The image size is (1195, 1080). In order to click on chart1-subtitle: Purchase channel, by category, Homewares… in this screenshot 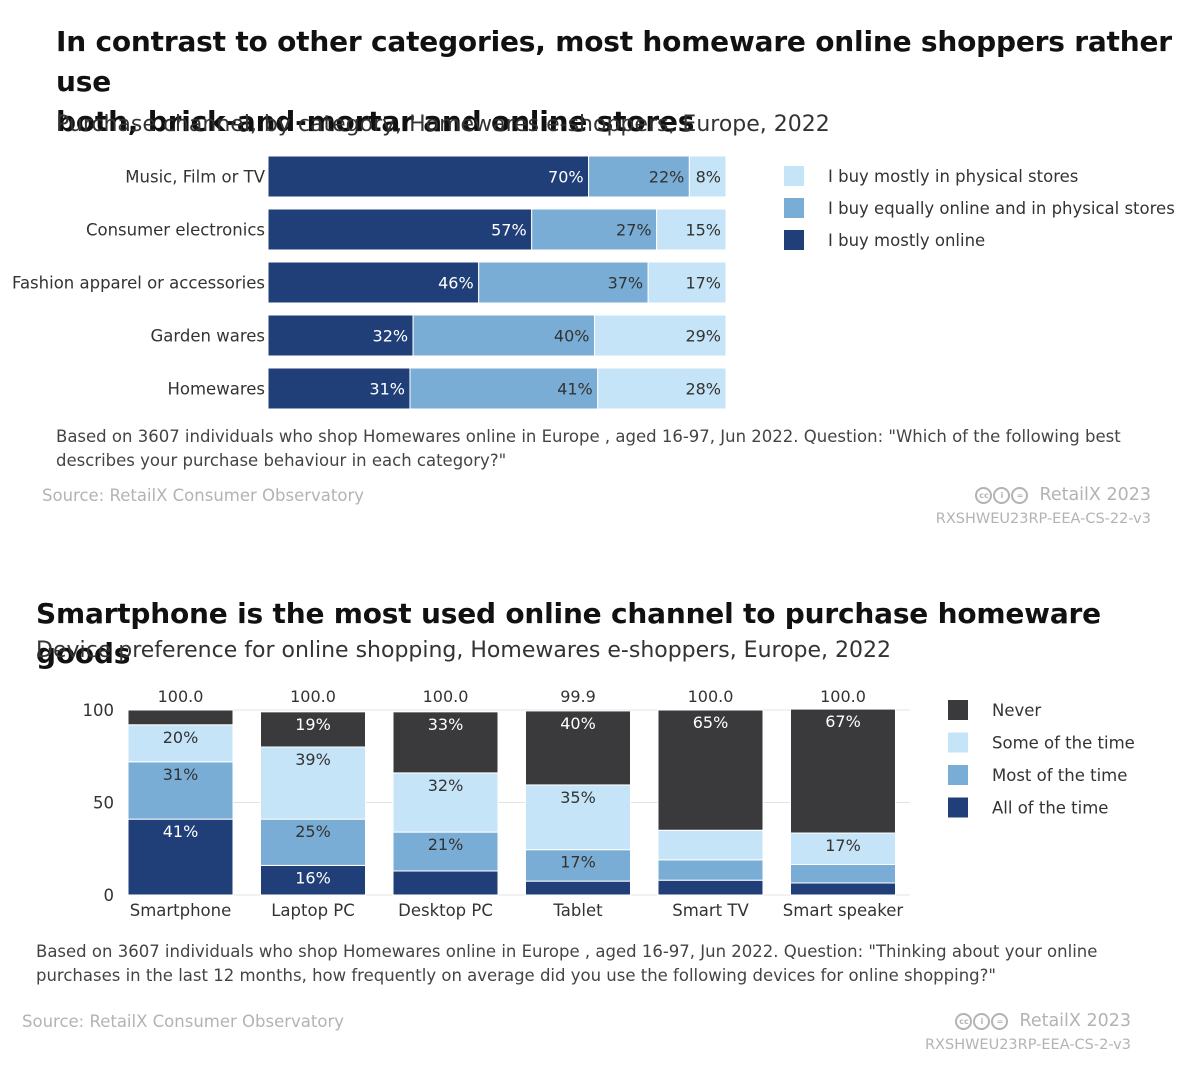, I will do `click(443, 124)`.